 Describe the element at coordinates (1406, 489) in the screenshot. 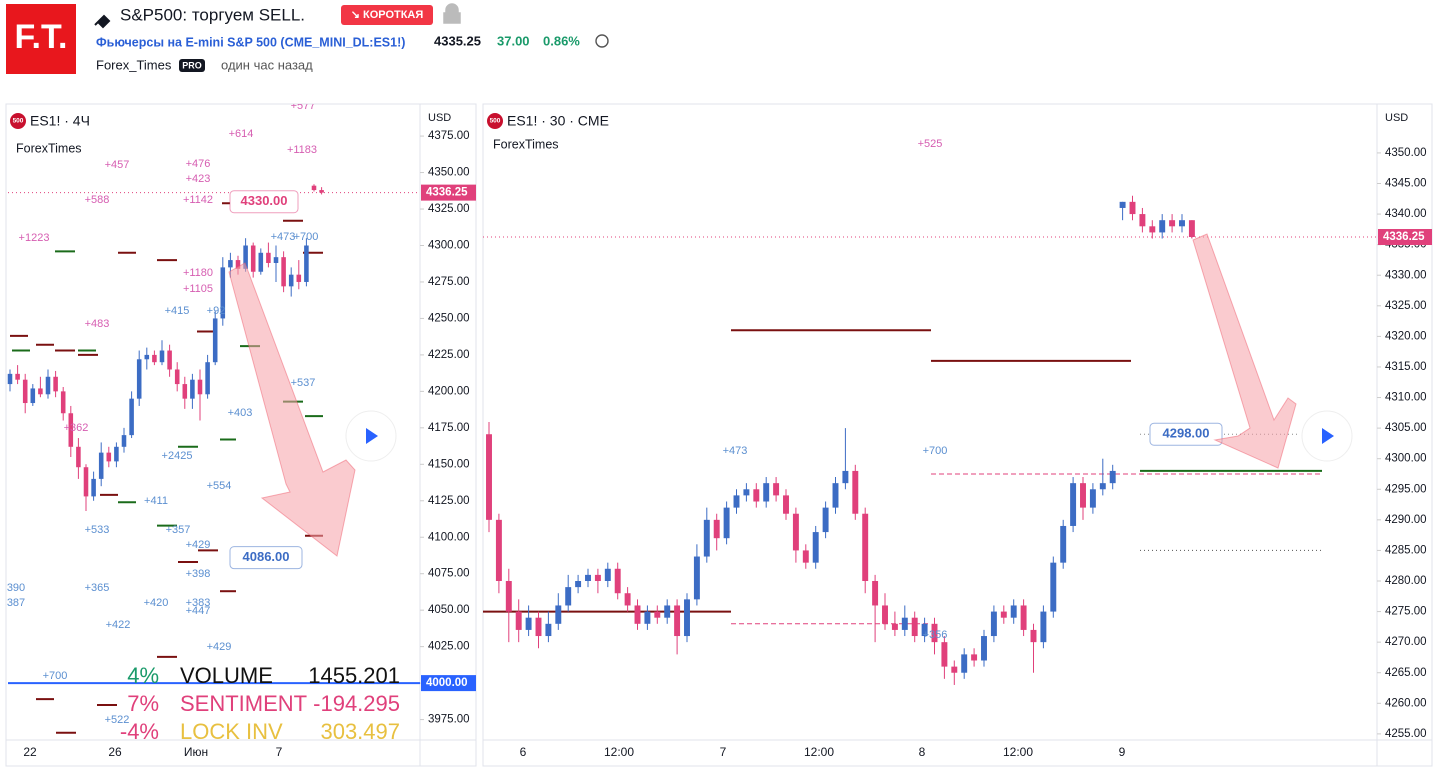

I see `y-tick-label: 4295.00` at that location.